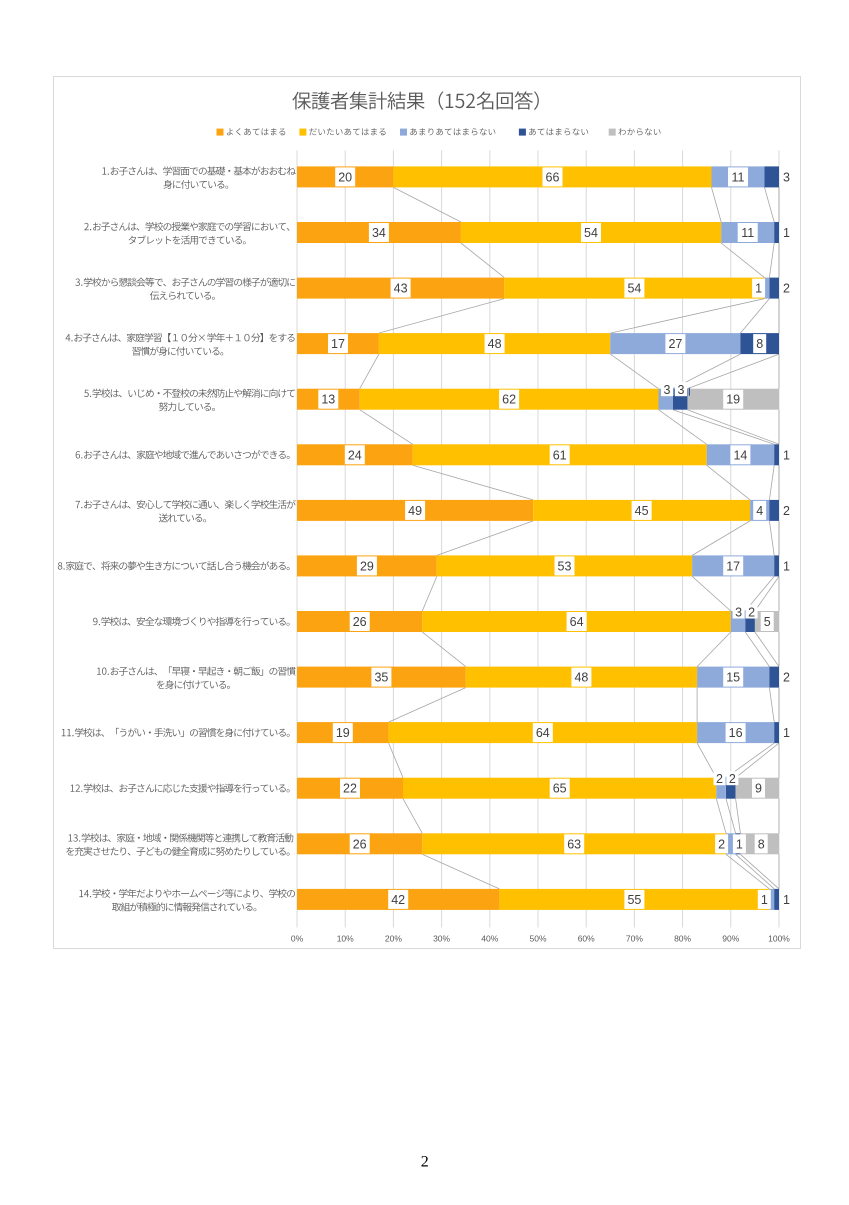  What do you see at coordinates (379, 233) in the screenshot?
I see `svg-text: 34` at bounding box center [379, 233].